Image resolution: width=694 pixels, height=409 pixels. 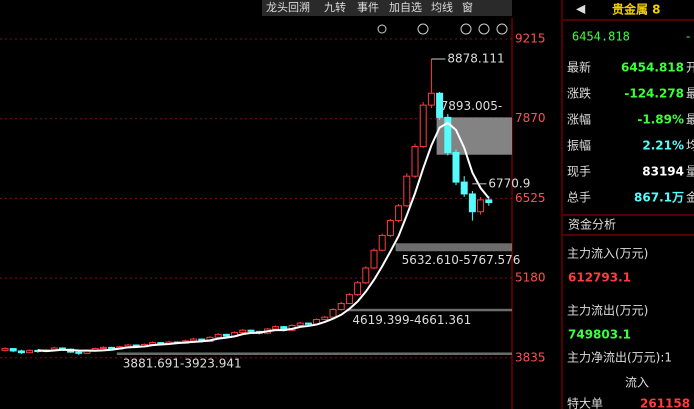 What do you see at coordinates (690, 68) in the screenshot?
I see `row-tail: 开` at bounding box center [690, 68].